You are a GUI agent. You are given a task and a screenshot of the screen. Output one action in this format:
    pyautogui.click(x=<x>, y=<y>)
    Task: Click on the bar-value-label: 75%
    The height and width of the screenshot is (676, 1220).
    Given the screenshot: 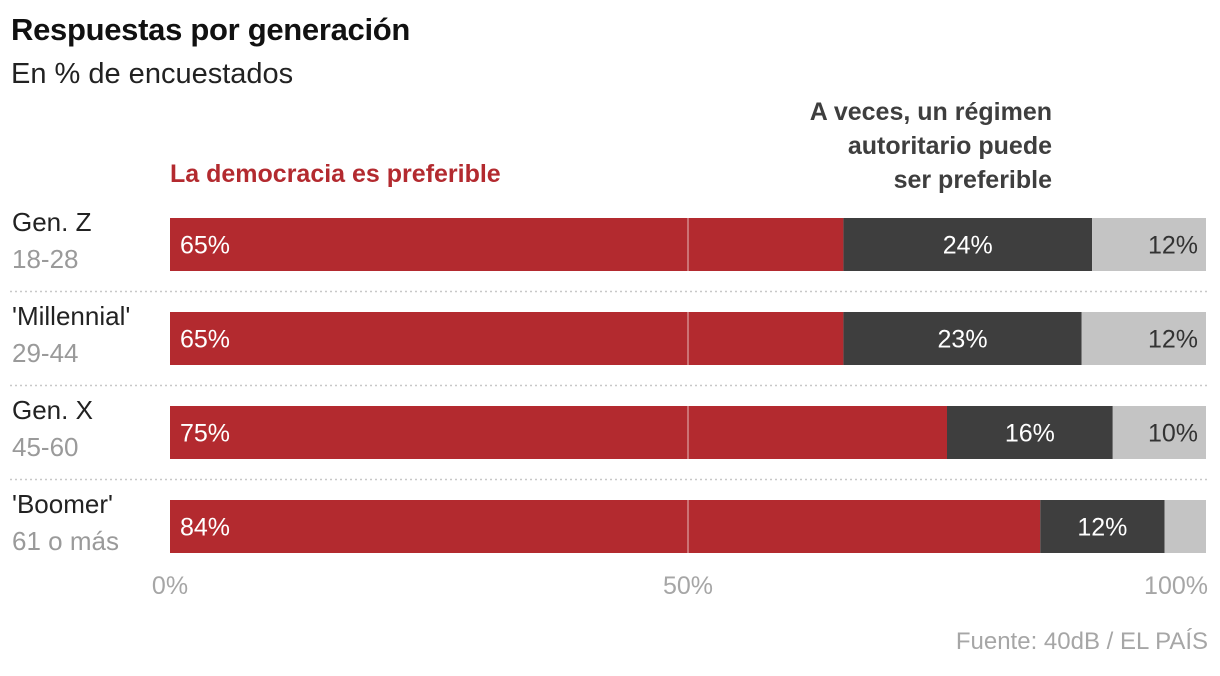 What is the action you would take?
    pyautogui.click(x=205, y=434)
    